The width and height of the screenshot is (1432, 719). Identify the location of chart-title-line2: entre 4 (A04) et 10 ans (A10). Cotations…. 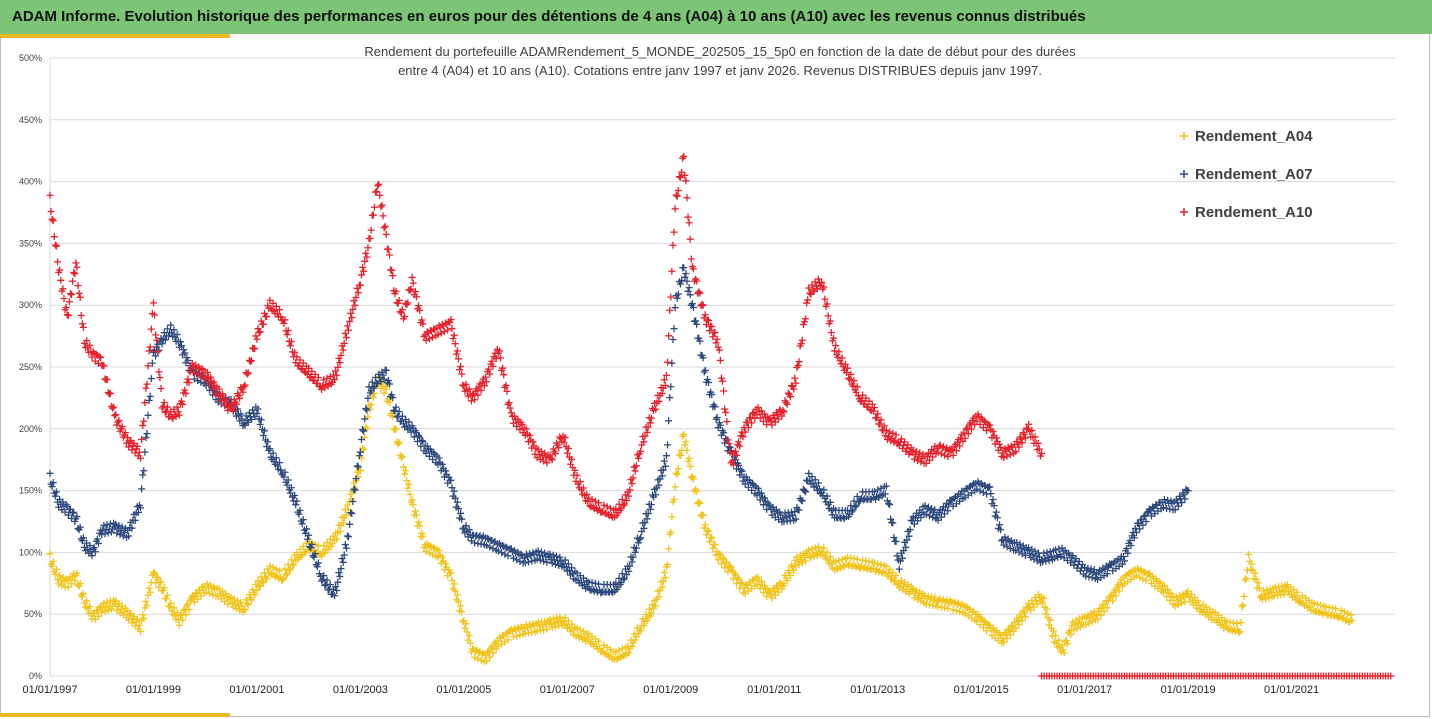
(720, 70).